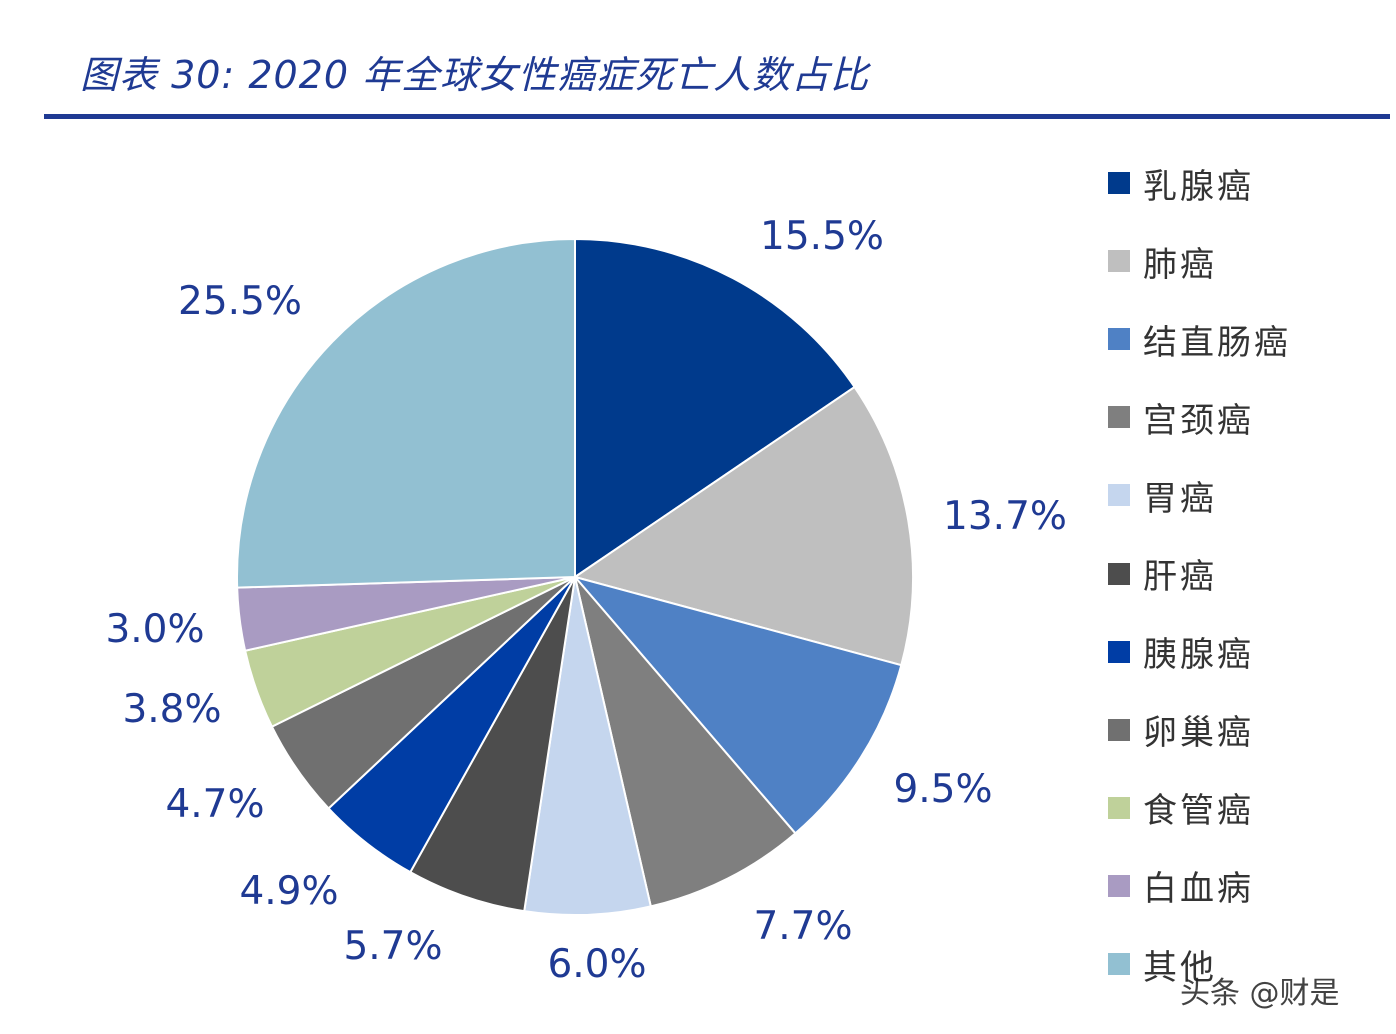  I want to click on legend-item: 胰腺癌, so click(1181, 653).